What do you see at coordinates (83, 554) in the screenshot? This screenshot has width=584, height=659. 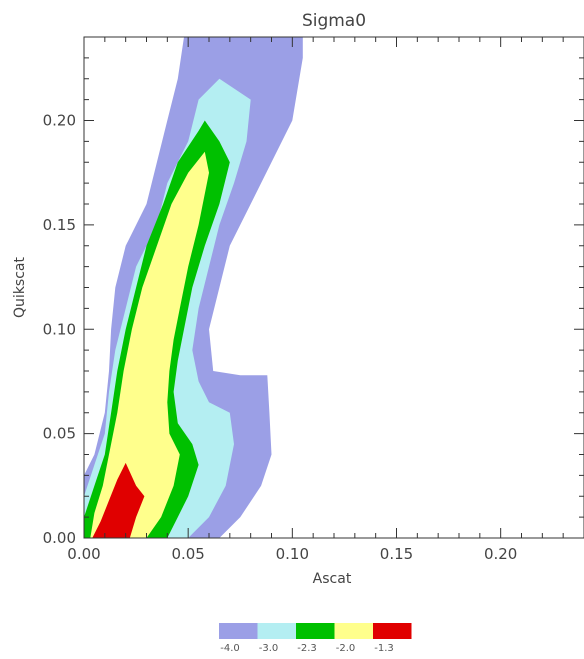 I see `x-tick-label: 0.00` at bounding box center [83, 554].